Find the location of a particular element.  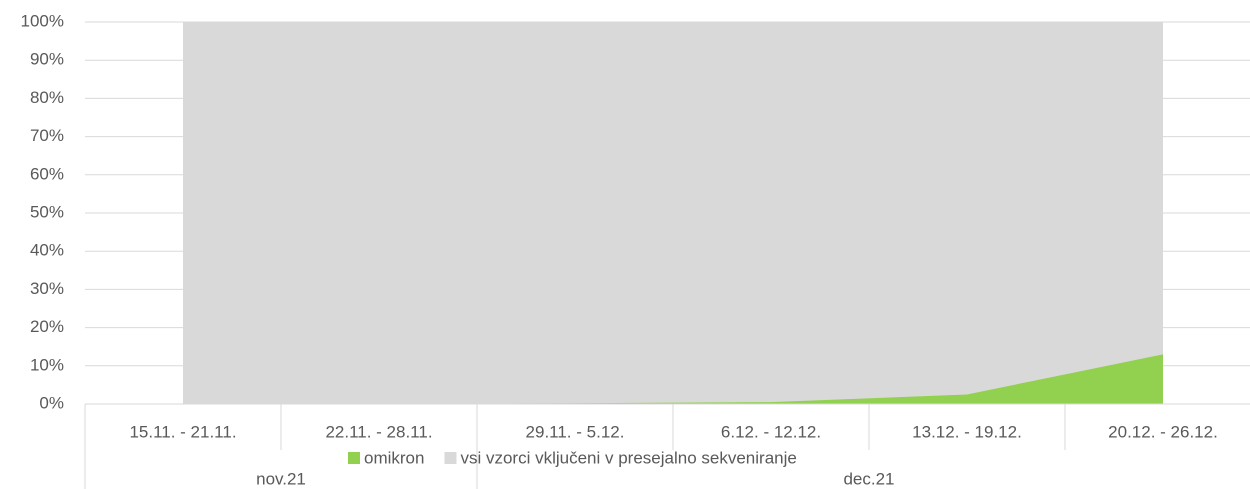

y-tick-label: 50% is located at coordinates (47, 211).